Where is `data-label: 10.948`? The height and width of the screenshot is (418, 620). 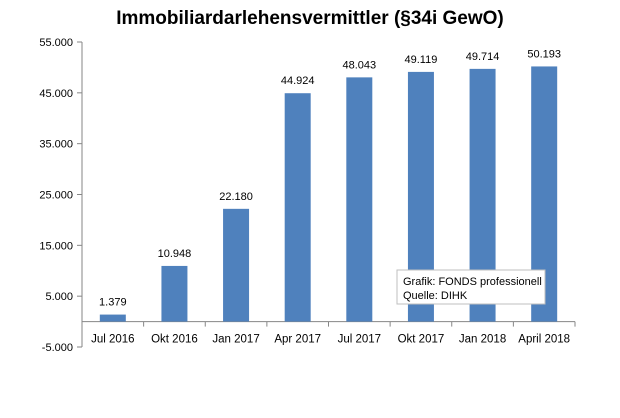
data-label: 10.948 is located at coordinates (175, 254).